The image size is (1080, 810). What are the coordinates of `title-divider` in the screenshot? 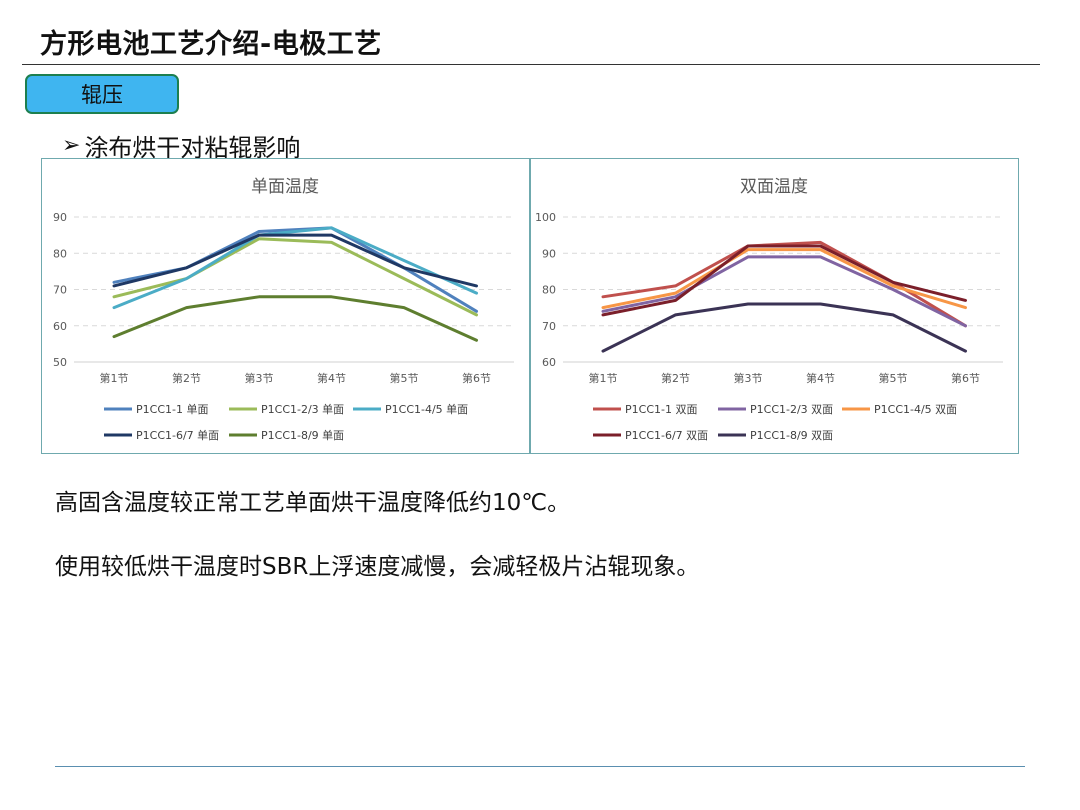 It's located at (531, 64).